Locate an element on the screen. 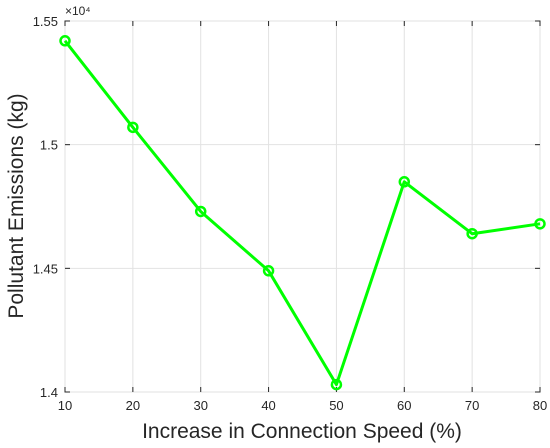  x-tick-label: 40 is located at coordinates (268, 405).